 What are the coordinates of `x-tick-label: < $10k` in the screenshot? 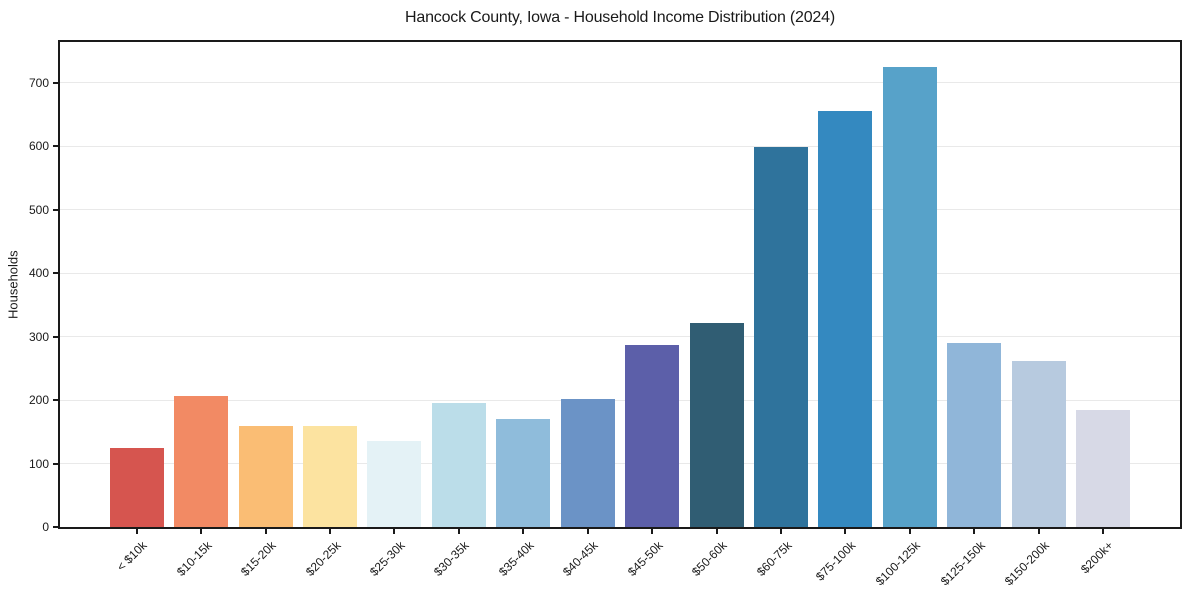 It's located at (132, 556).